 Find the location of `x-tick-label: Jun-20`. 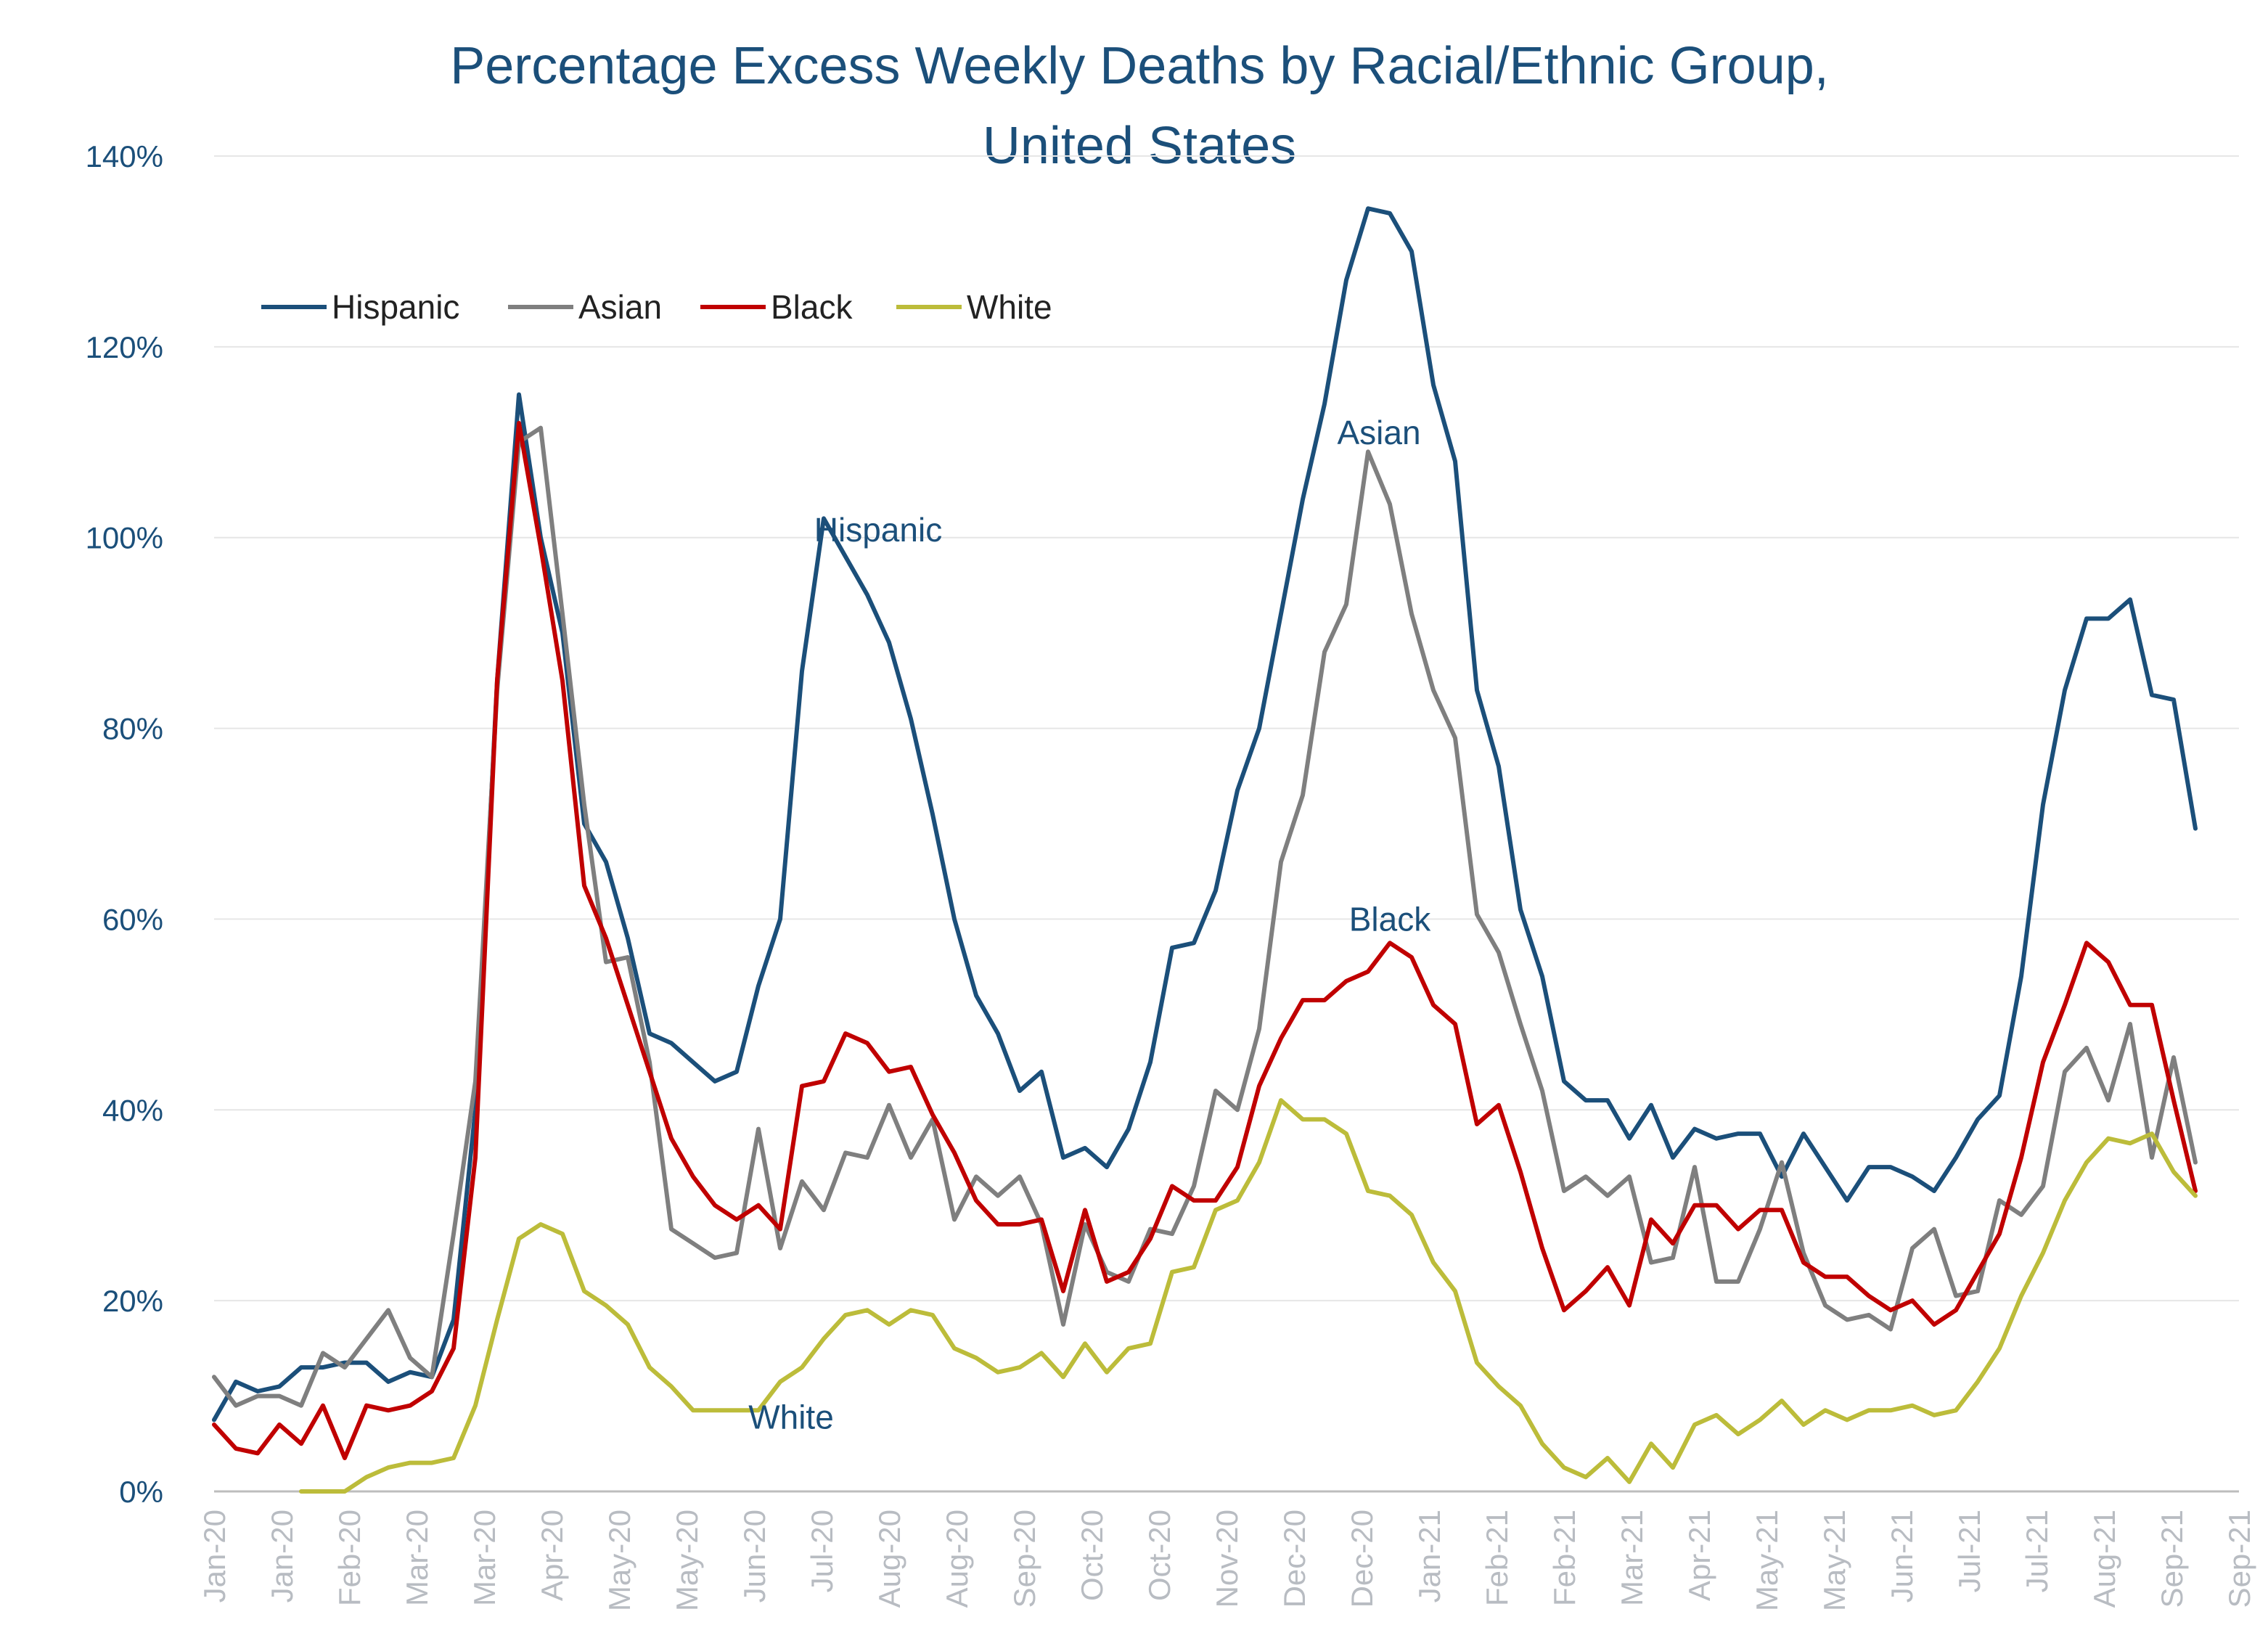

x-tick-label: Jun-20 is located at coordinates (754, 1556).